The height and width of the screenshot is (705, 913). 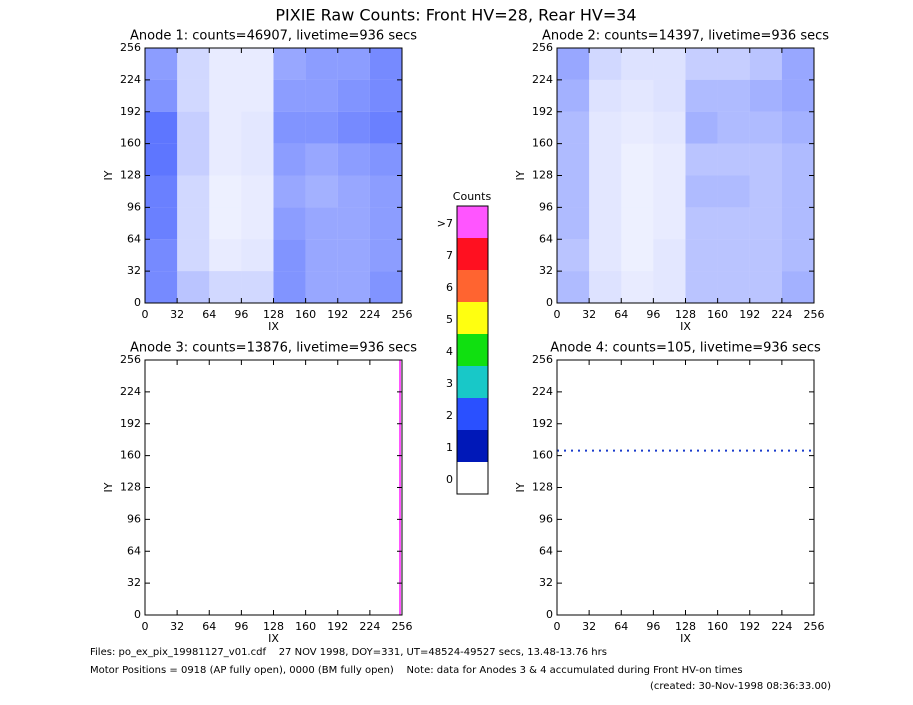 I want to click on y-tick-label: 256, so click(x=130, y=359).